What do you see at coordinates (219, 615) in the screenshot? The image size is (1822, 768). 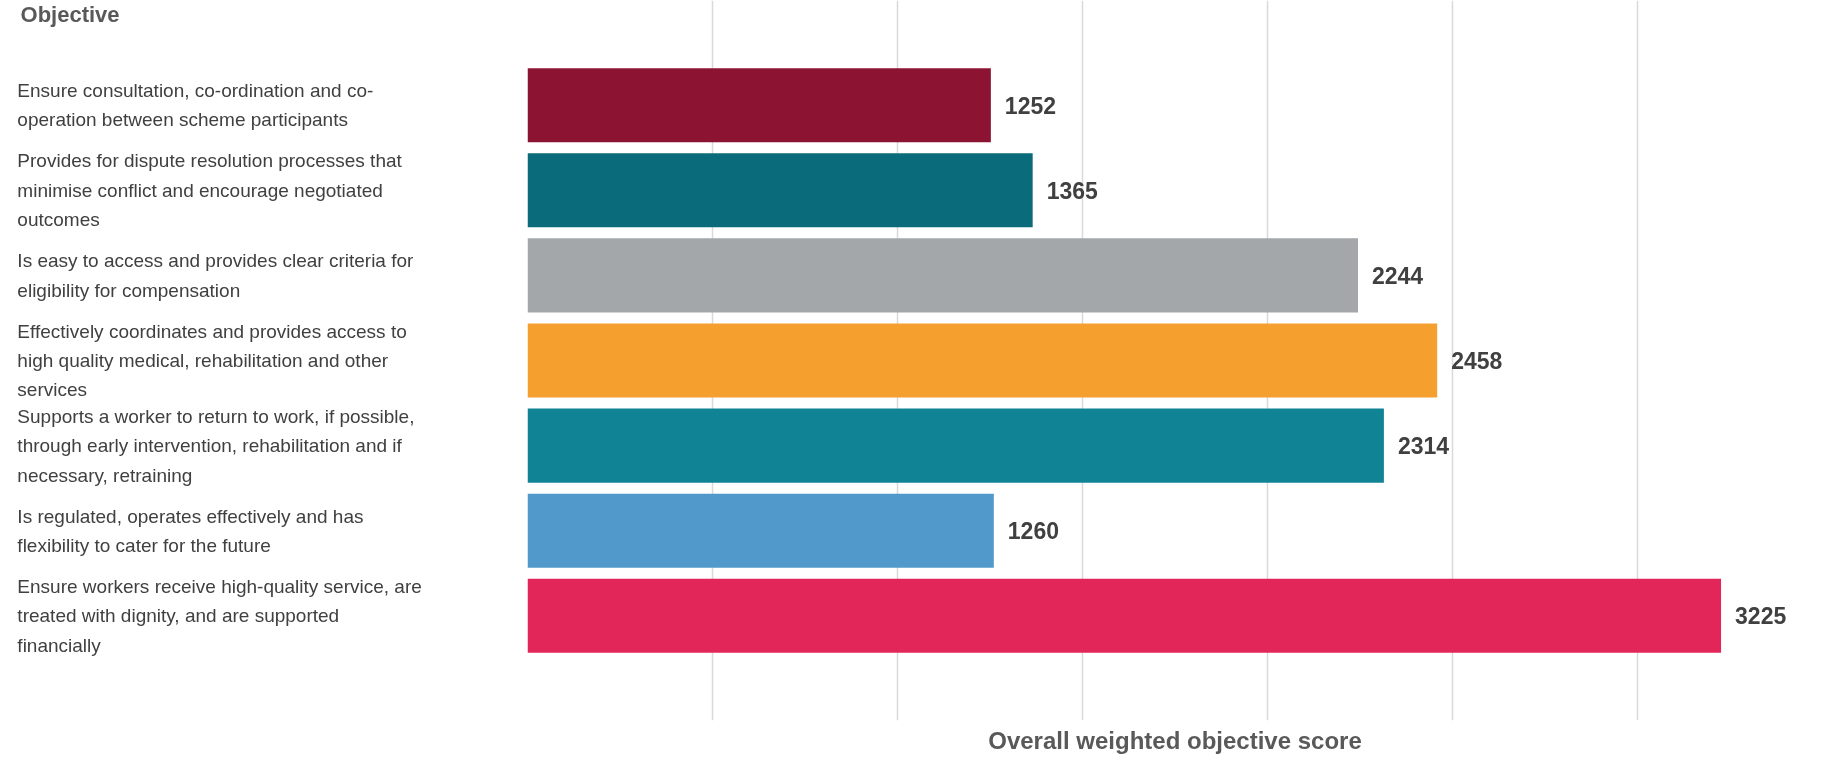 I see `y-tick-label: Ensure workers receive high-quality service, are treated with dignity, and are supported financially` at bounding box center [219, 615].